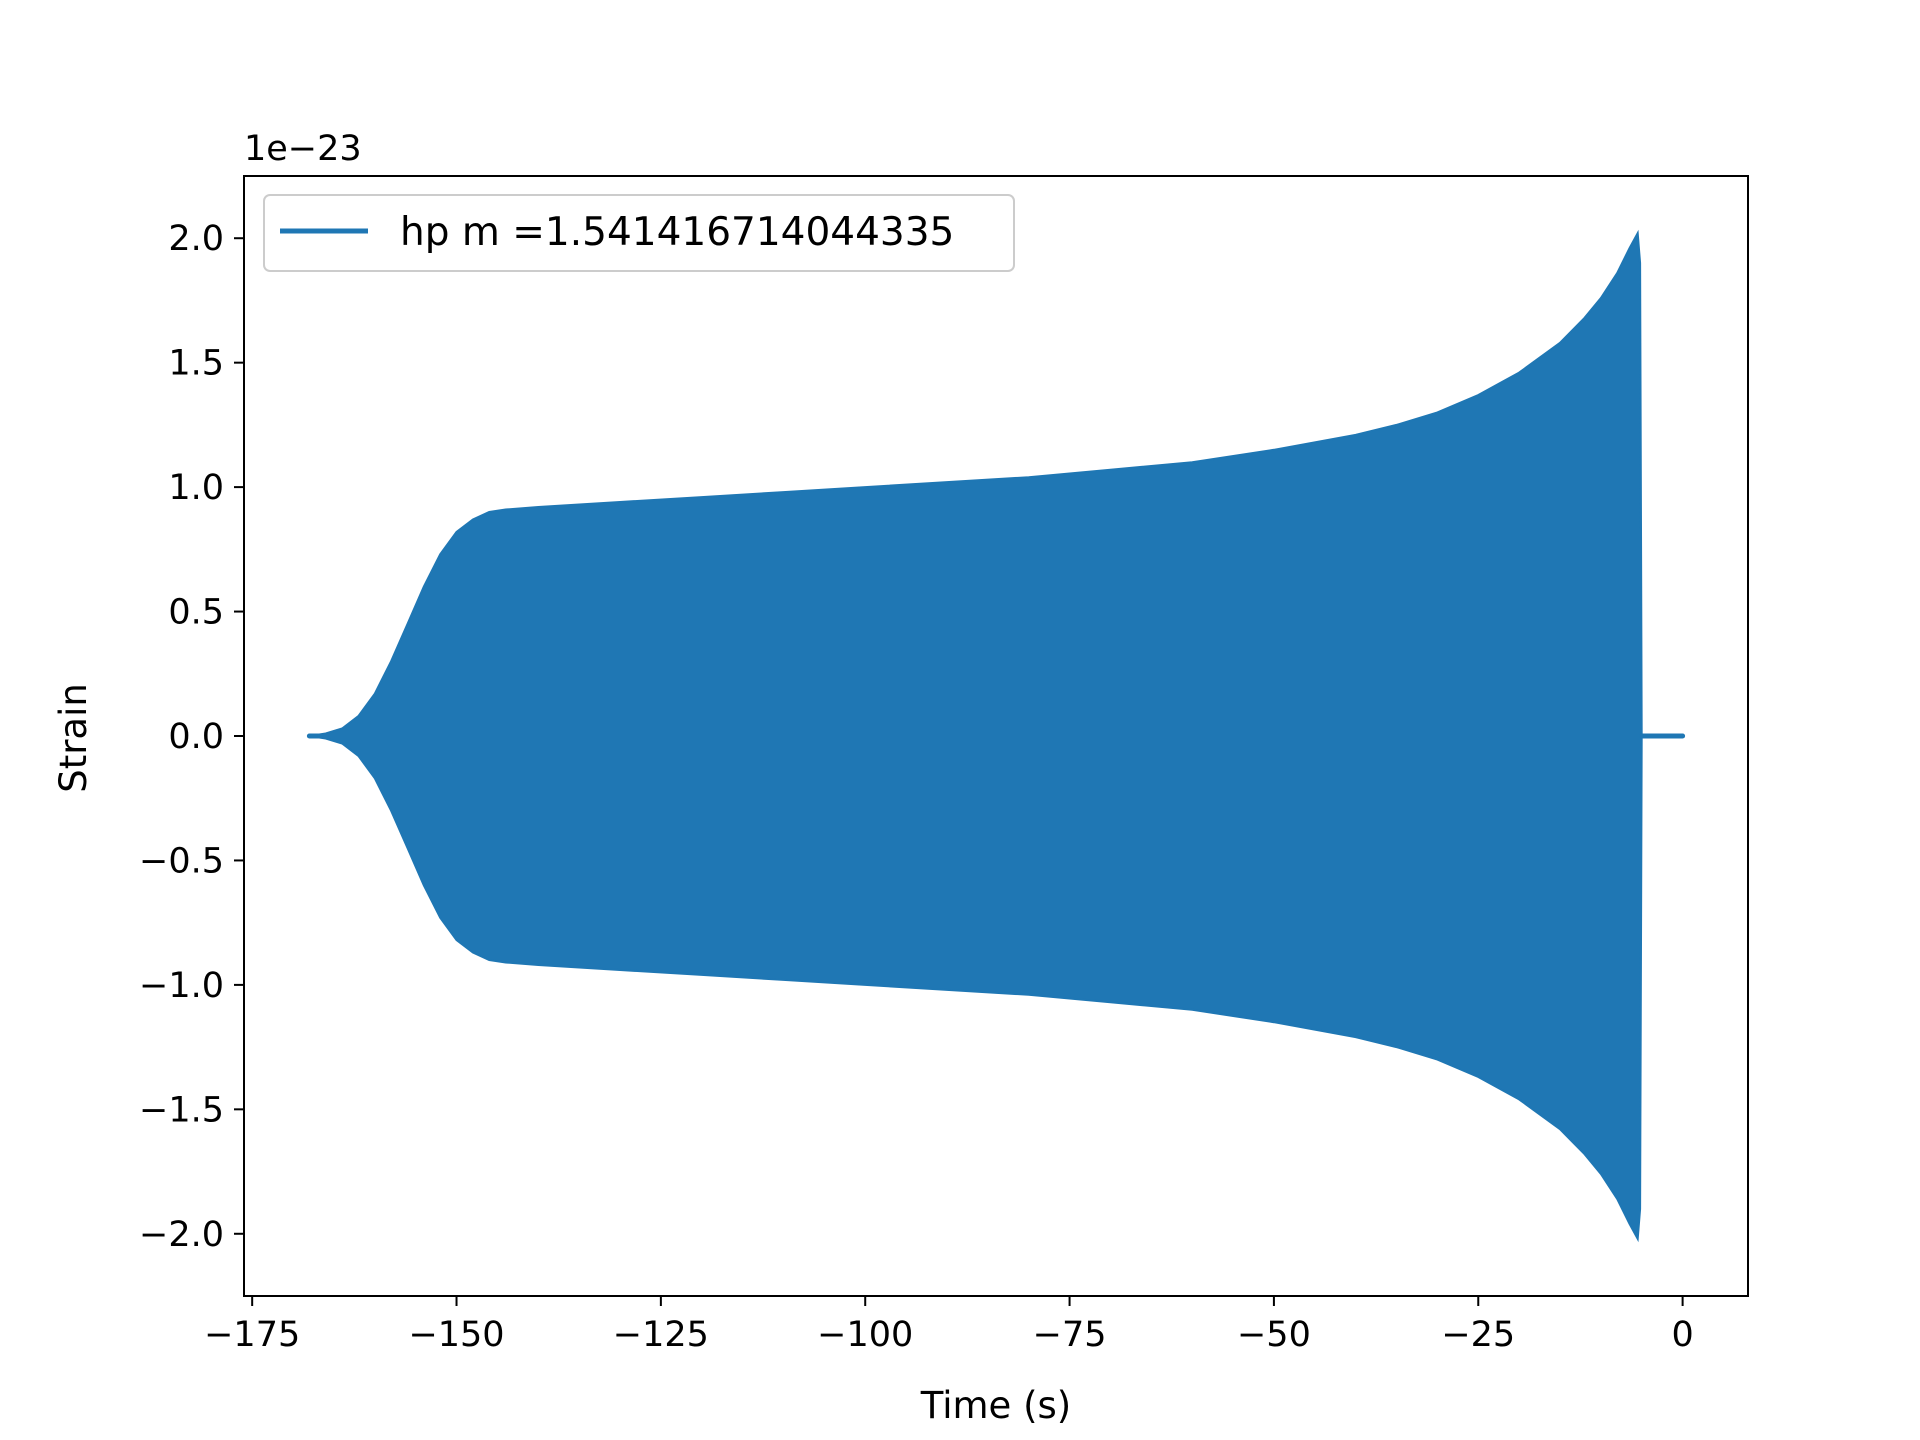 This screenshot has width=1920, height=1440. Describe the element at coordinates (196, 488) in the screenshot. I see `y-tick-label: 1.0` at that location.